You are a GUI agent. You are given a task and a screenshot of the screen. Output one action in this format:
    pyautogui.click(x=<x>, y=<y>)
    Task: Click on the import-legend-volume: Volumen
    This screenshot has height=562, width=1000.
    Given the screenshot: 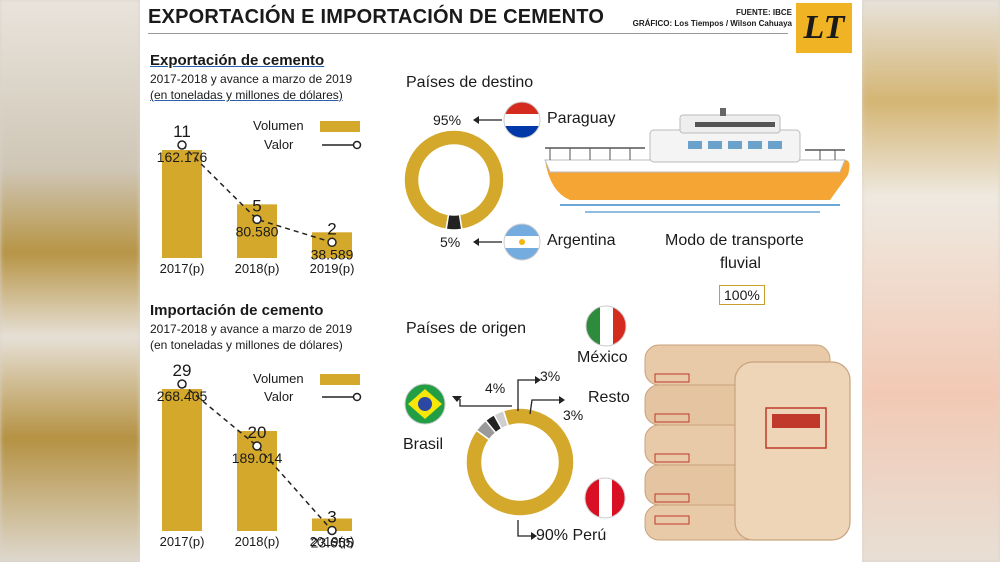 What is the action you would take?
    pyautogui.click(x=278, y=378)
    